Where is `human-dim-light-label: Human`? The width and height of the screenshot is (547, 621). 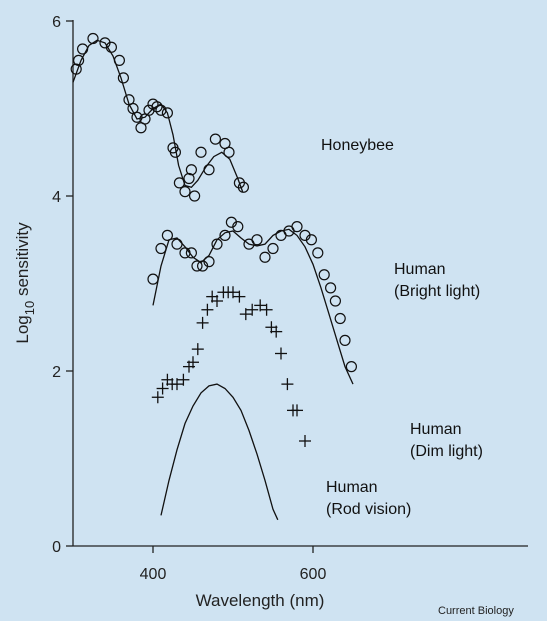 human-dim-light-label: Human is located at coordinates (436, 429).